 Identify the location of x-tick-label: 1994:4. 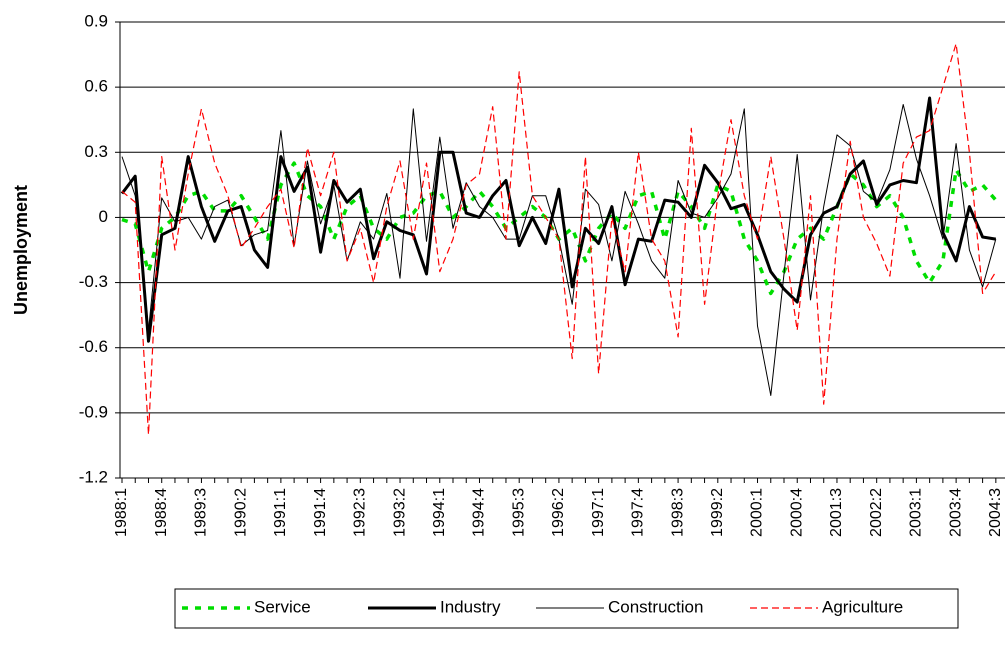
(479, 512).